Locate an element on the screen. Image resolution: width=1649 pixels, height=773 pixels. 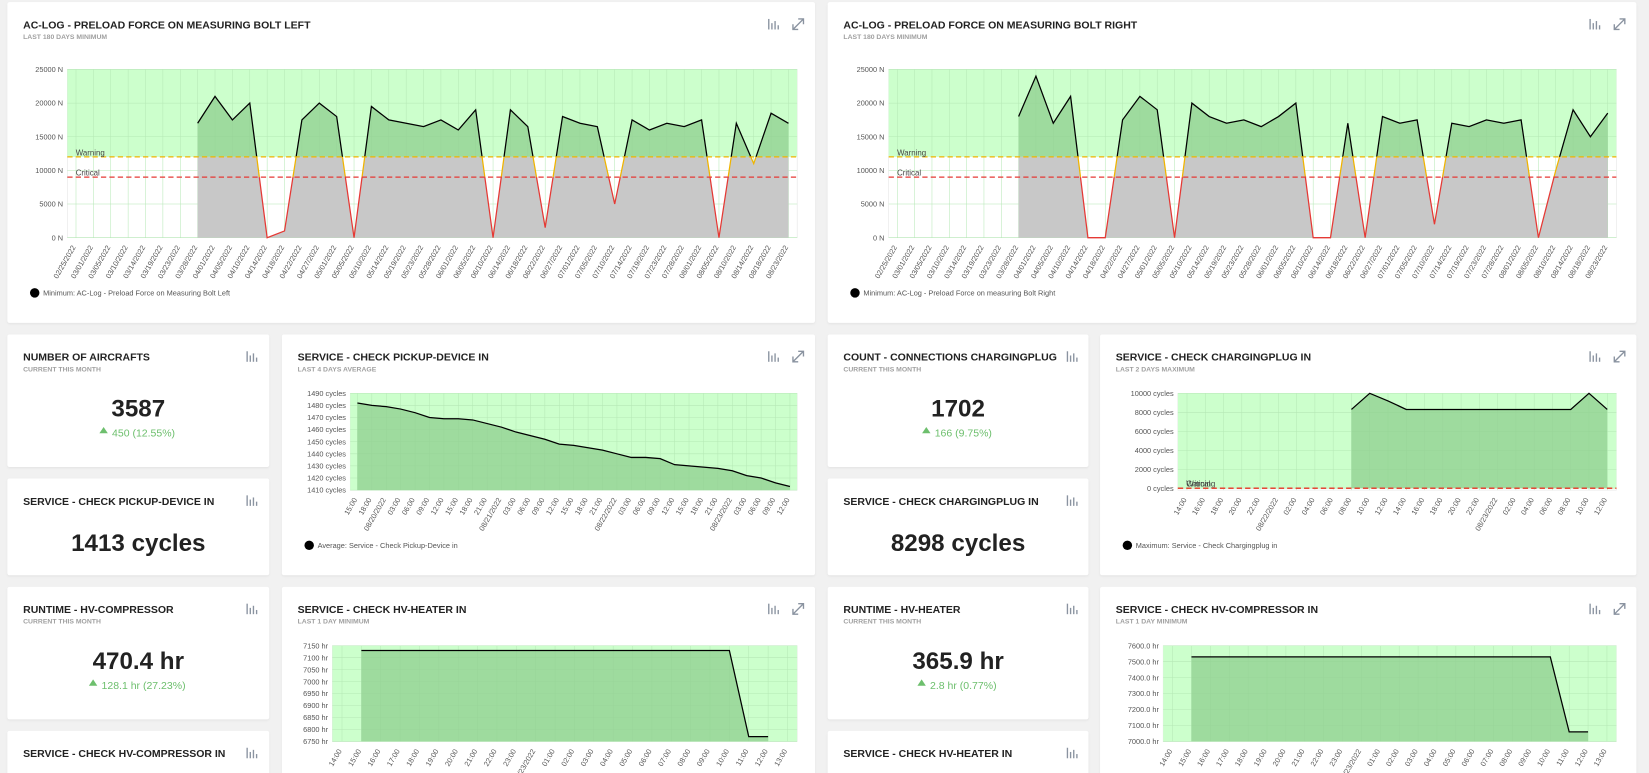
line-critical is located at coordinates (493, 208).